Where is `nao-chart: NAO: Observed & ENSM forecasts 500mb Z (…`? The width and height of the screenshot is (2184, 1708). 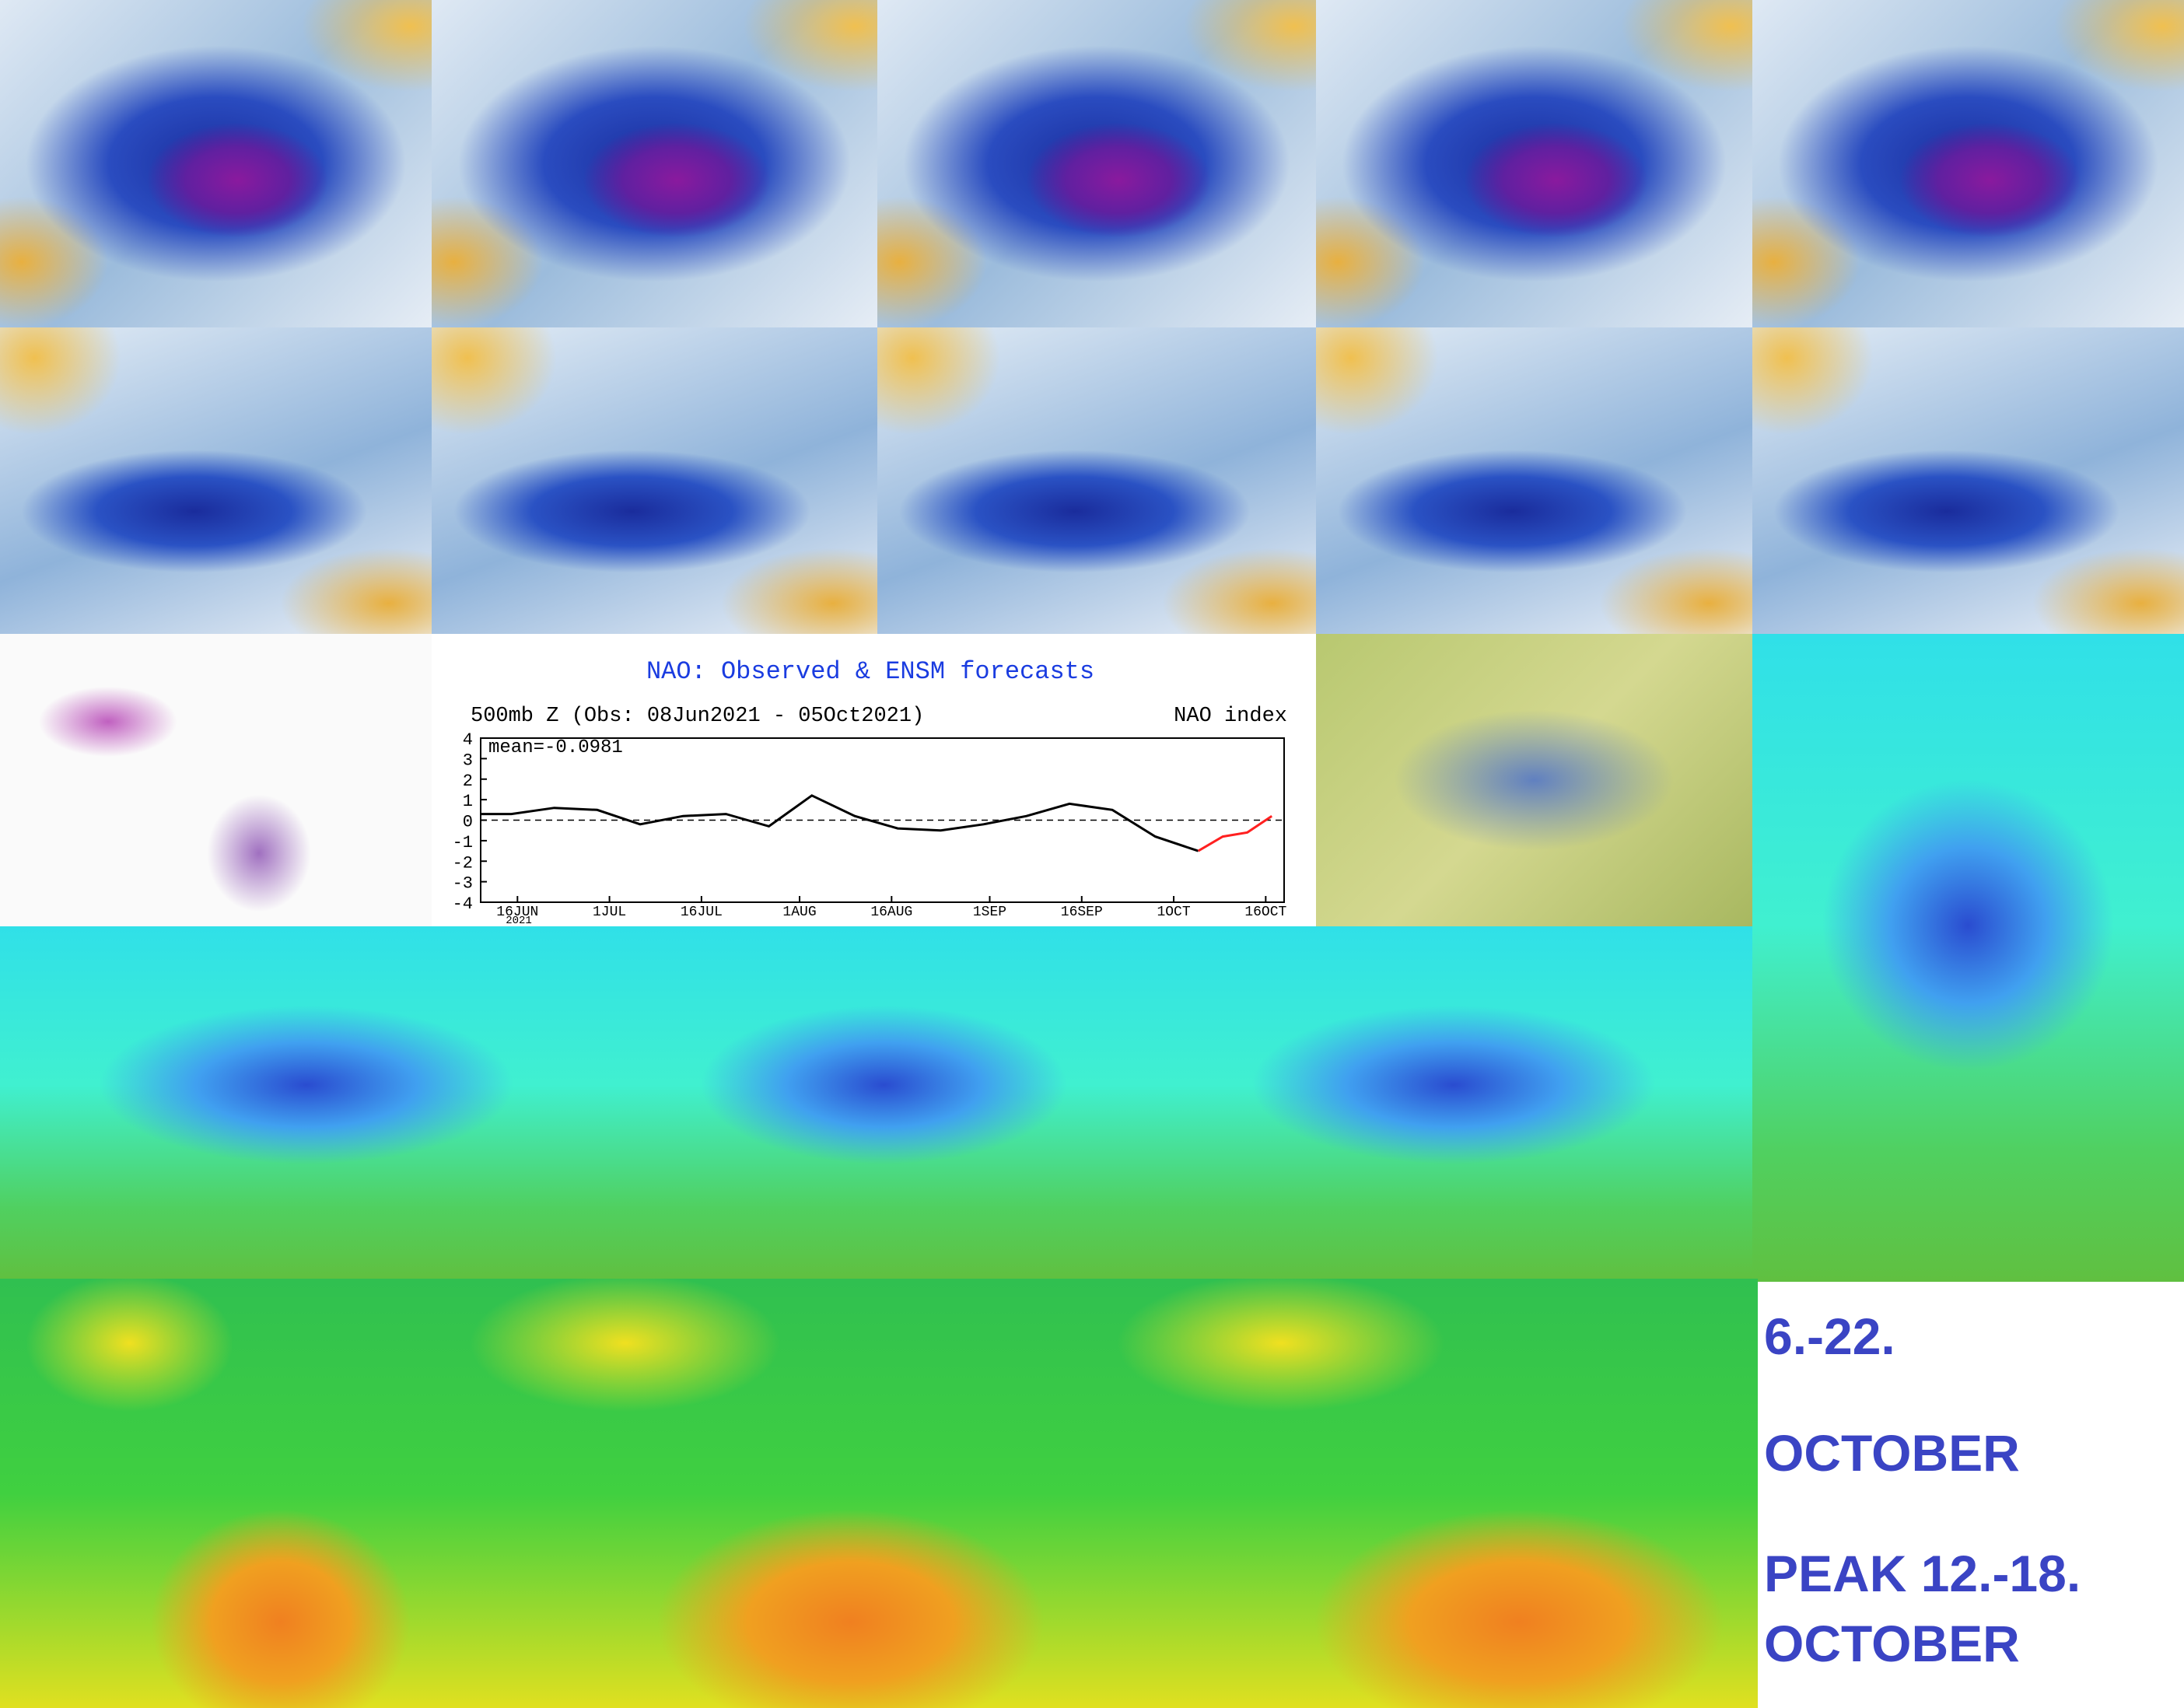 nao-chart: NAO: Observed & ENSM forecasts 500mb Z (… is located at coordinates (871, 780).